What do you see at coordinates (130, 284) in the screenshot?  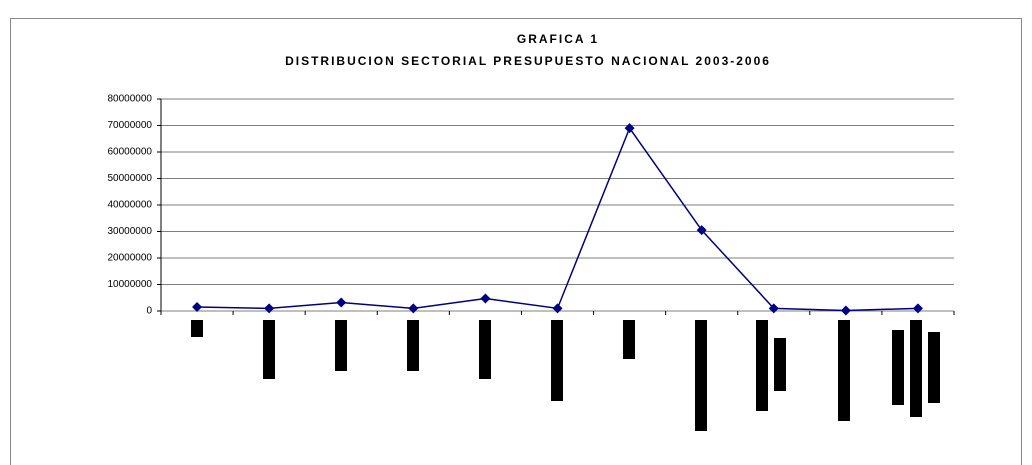 I see `y-tick-label: 10000000` at bounding box center [130, 284].